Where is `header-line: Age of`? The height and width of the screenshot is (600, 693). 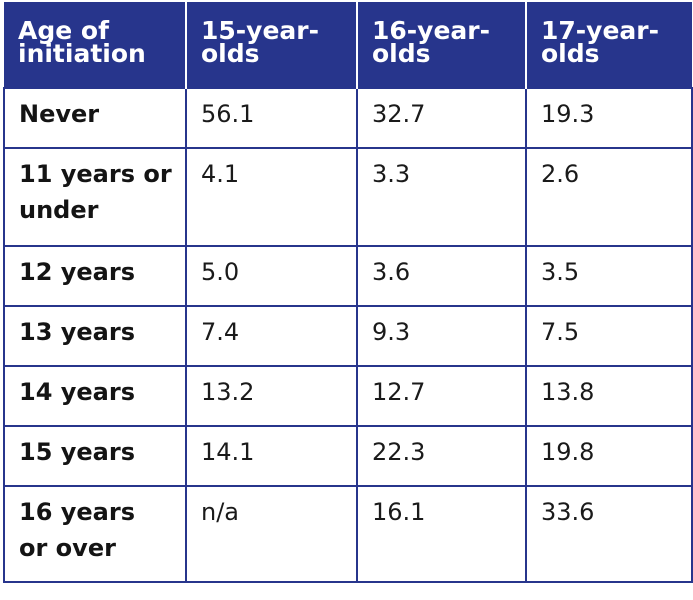
header-line: Age of is located at coordinates (63, 30).